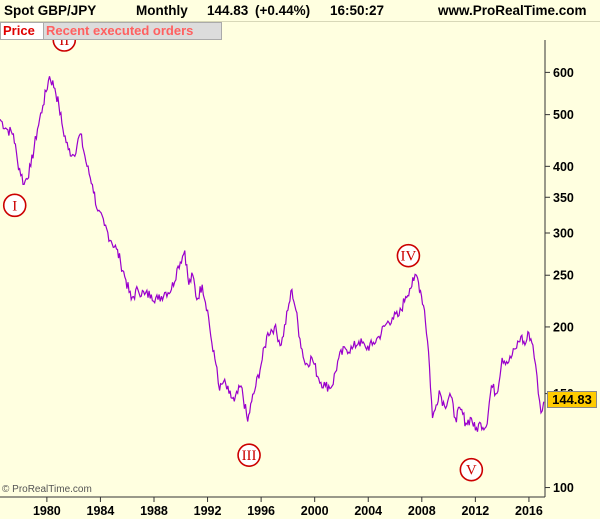 Image resolution: width=600 pixels, height=519 pixels. What do you see at coordinates (563, 488) in the screenshot?
I see `y-tick-label: 100` at bounding box center [563, 488].